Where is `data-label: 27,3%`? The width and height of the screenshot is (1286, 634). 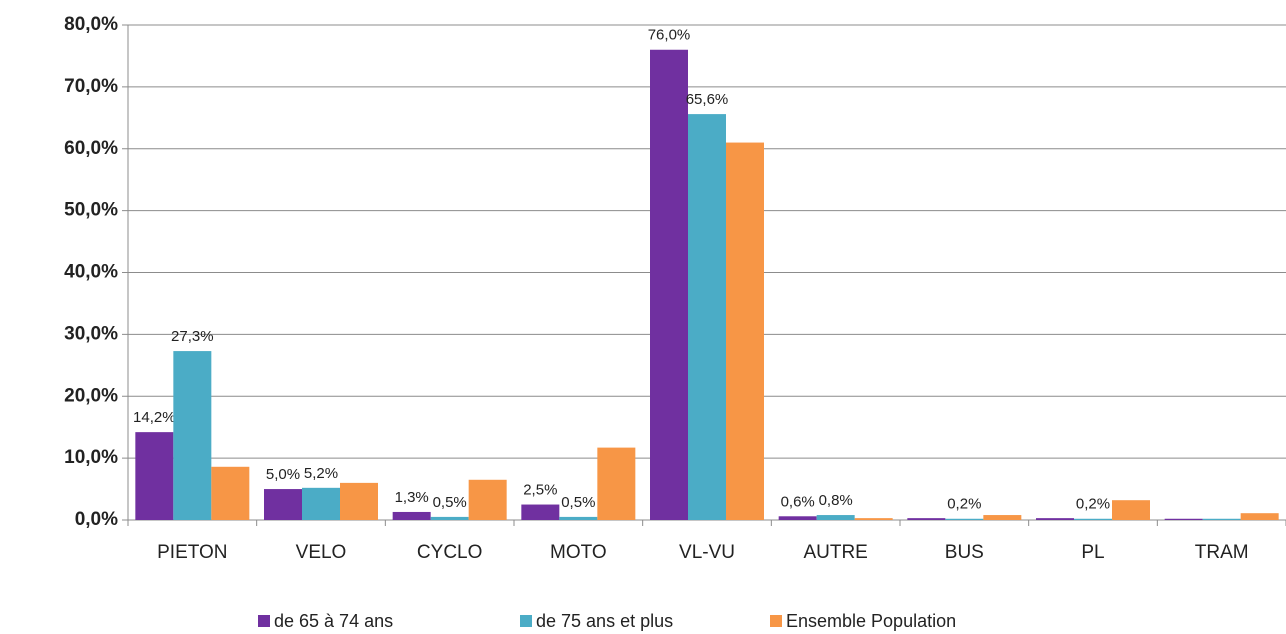
data-label: 27,3% is located at coordinates (192, 336).